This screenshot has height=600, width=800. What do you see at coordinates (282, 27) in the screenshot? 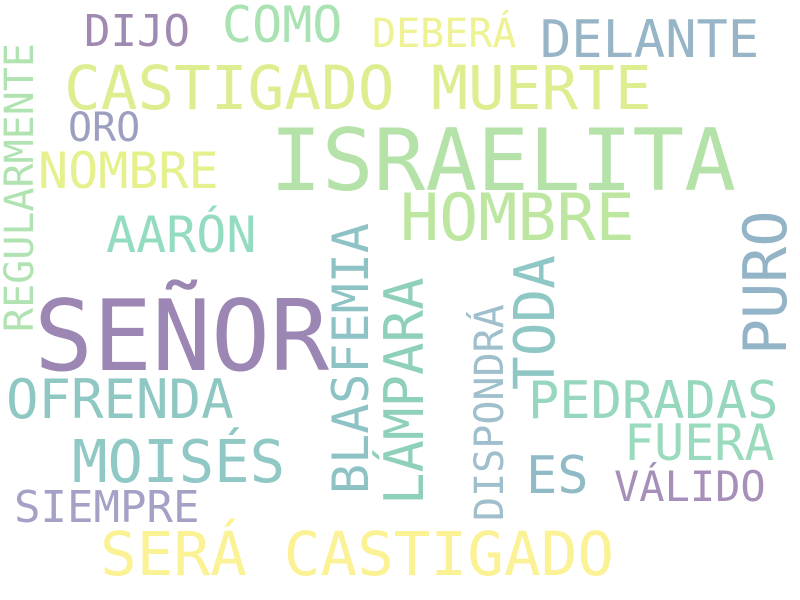
I see `word-como: COMO` at bounding box center [282, 27].